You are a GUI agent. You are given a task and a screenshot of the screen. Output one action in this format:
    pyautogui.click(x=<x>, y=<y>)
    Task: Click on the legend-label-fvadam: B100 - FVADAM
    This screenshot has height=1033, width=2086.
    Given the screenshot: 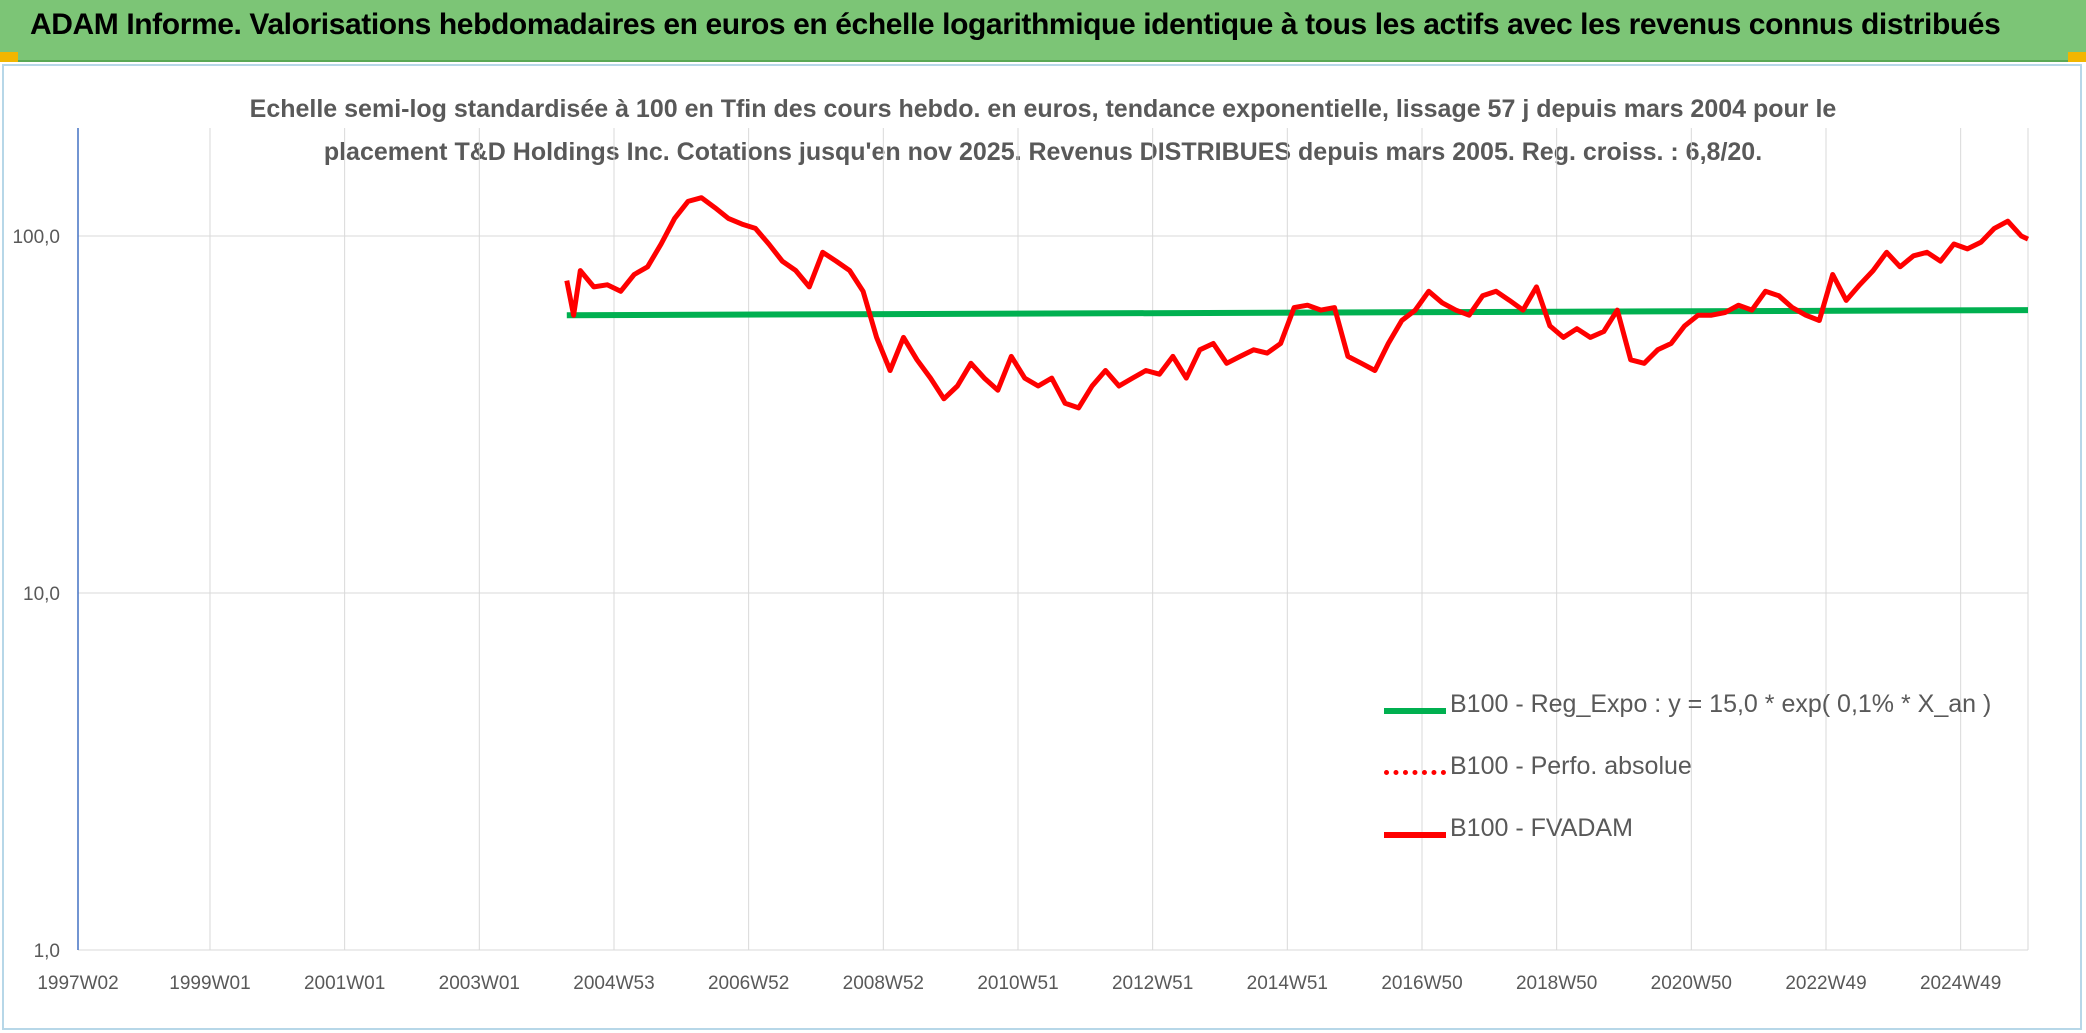 What is the action you would take?
    pyautogui.click(x=1541, y=828)
    